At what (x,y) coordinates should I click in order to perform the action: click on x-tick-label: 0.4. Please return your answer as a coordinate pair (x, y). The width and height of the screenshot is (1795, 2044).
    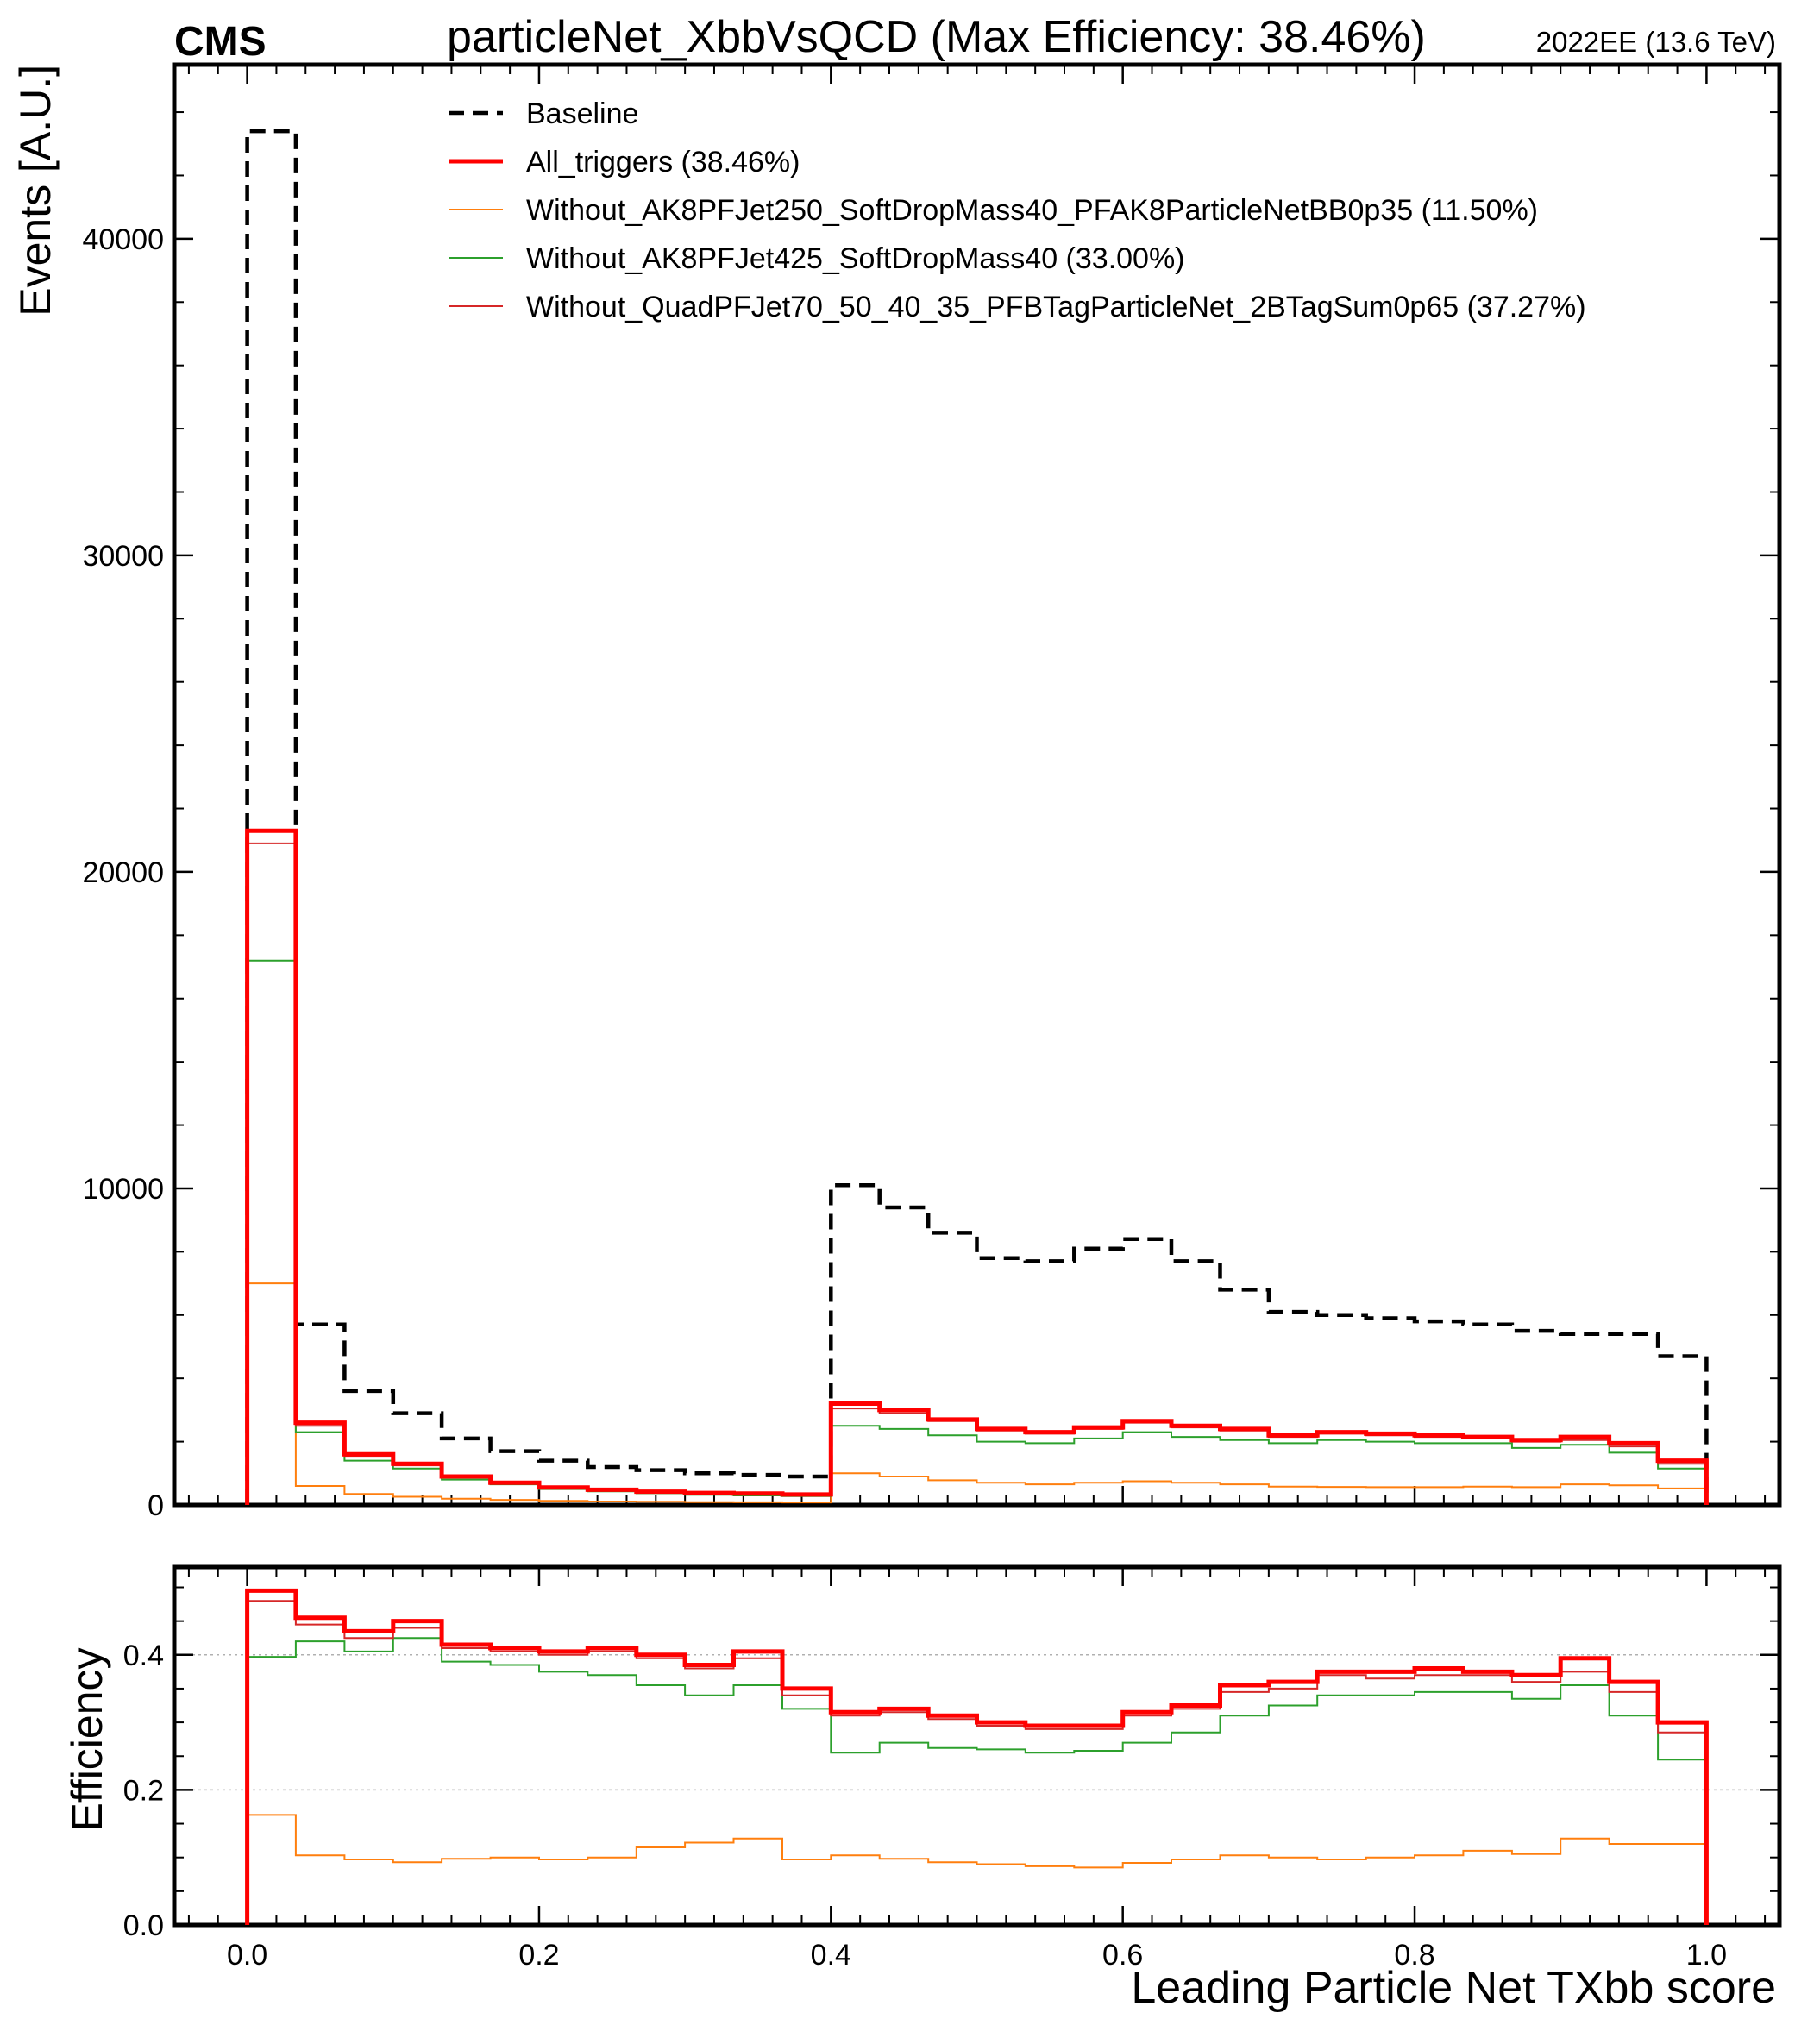
    Looking at the image, I should click on (831, 1955).